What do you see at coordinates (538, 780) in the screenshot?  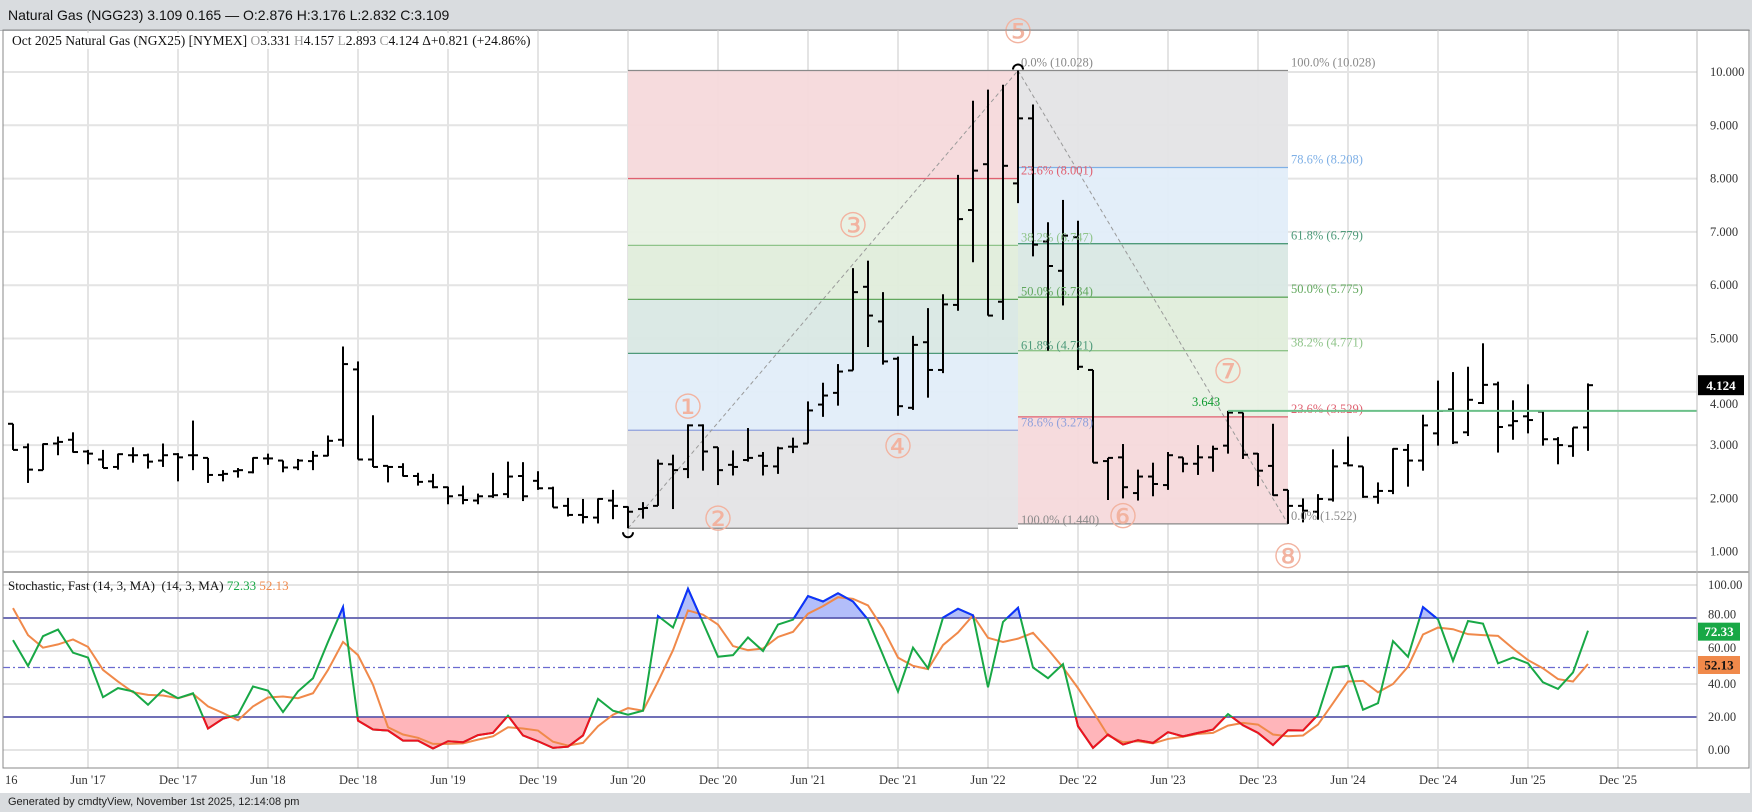 I see `time-axis-label: Dec '19` at bounding box center [538, 780].